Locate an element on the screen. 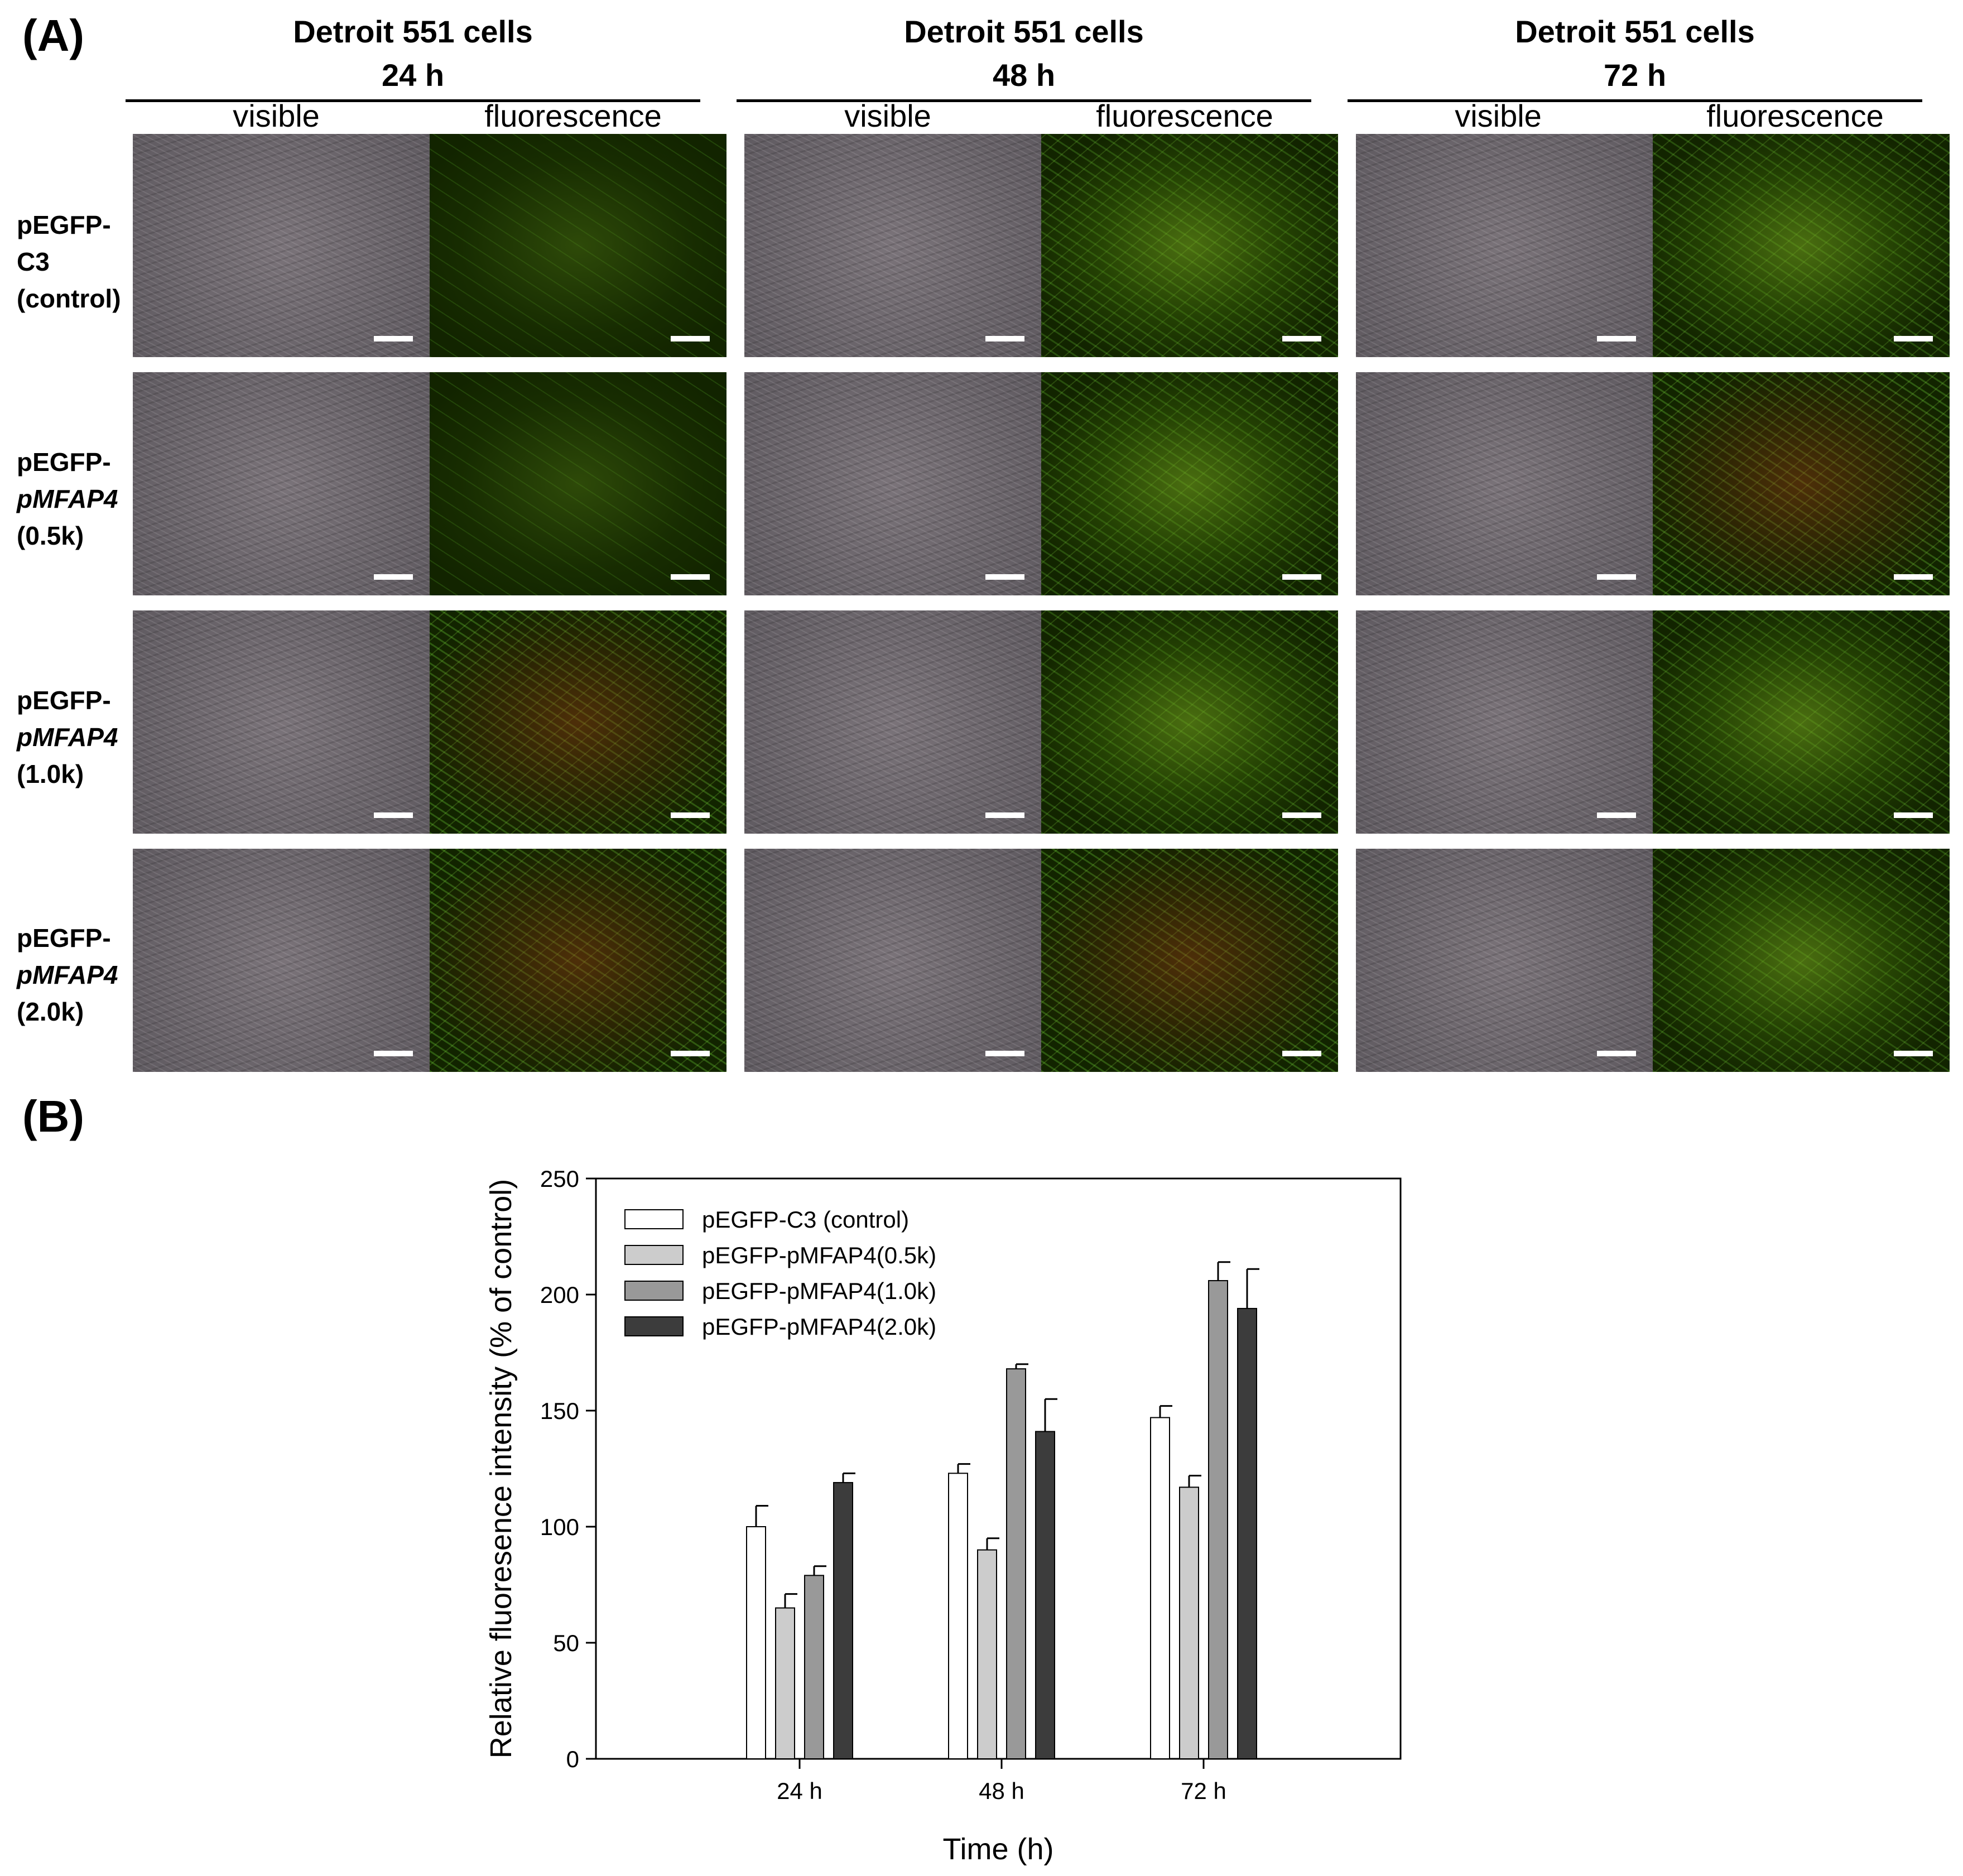 This screenshot has height=1876, width=1963. micrograph-fluorescence-1-0k-48h is located at coordinates (1189, 722).